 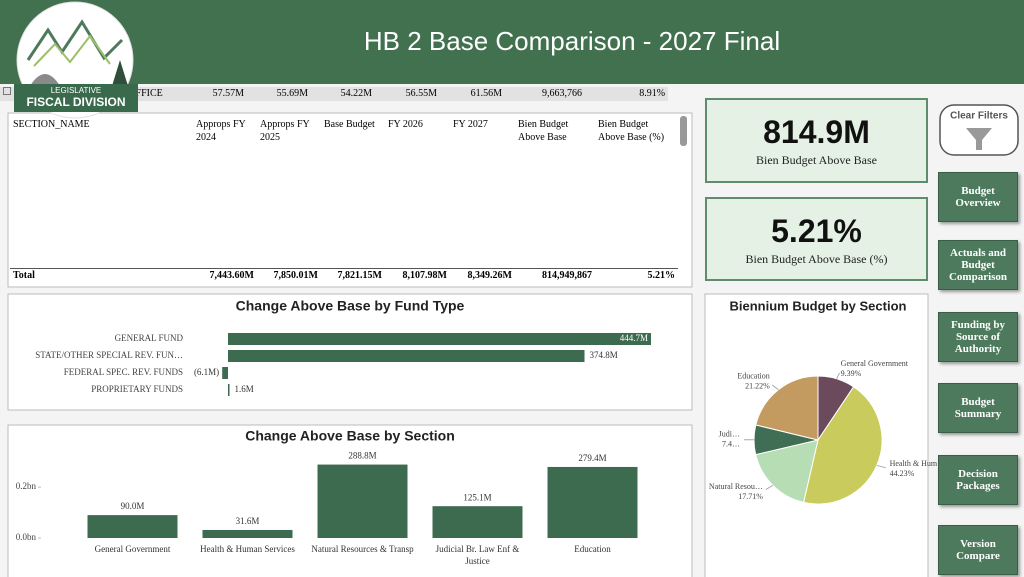 What do you see at coordinates (816, 259) in the screenshot?
I see `kpi-label: Bien Budget Above Base (%)` at bounding box center [816, 259].